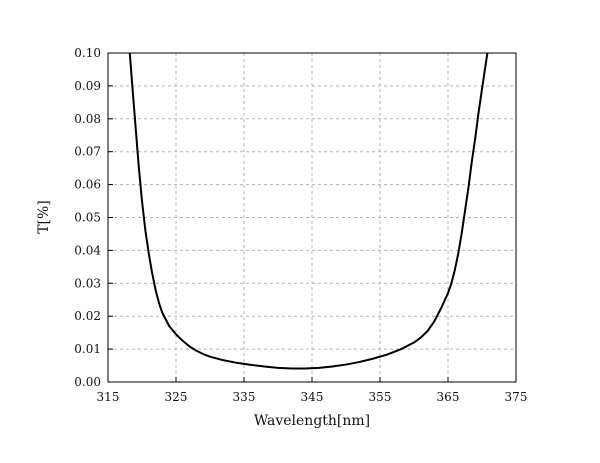 The image size is (600, 463). What do you see at coordinates (312, 397) in the screenshot?
I see `x-tick-label: 345` at bounding box center [312, 397].